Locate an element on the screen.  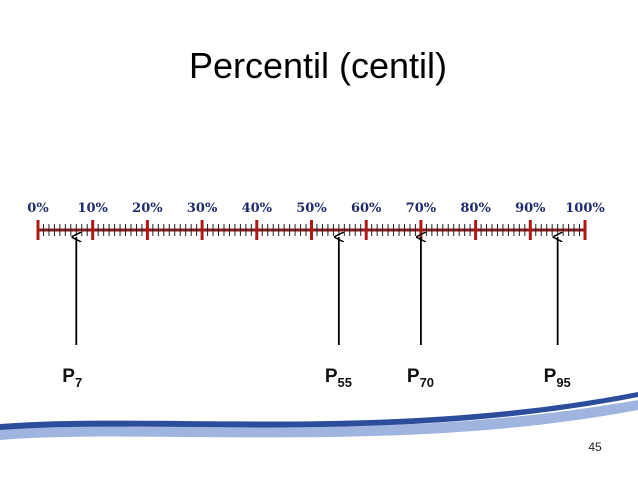
scale-label: 90% is located at coordinates (530, 208).